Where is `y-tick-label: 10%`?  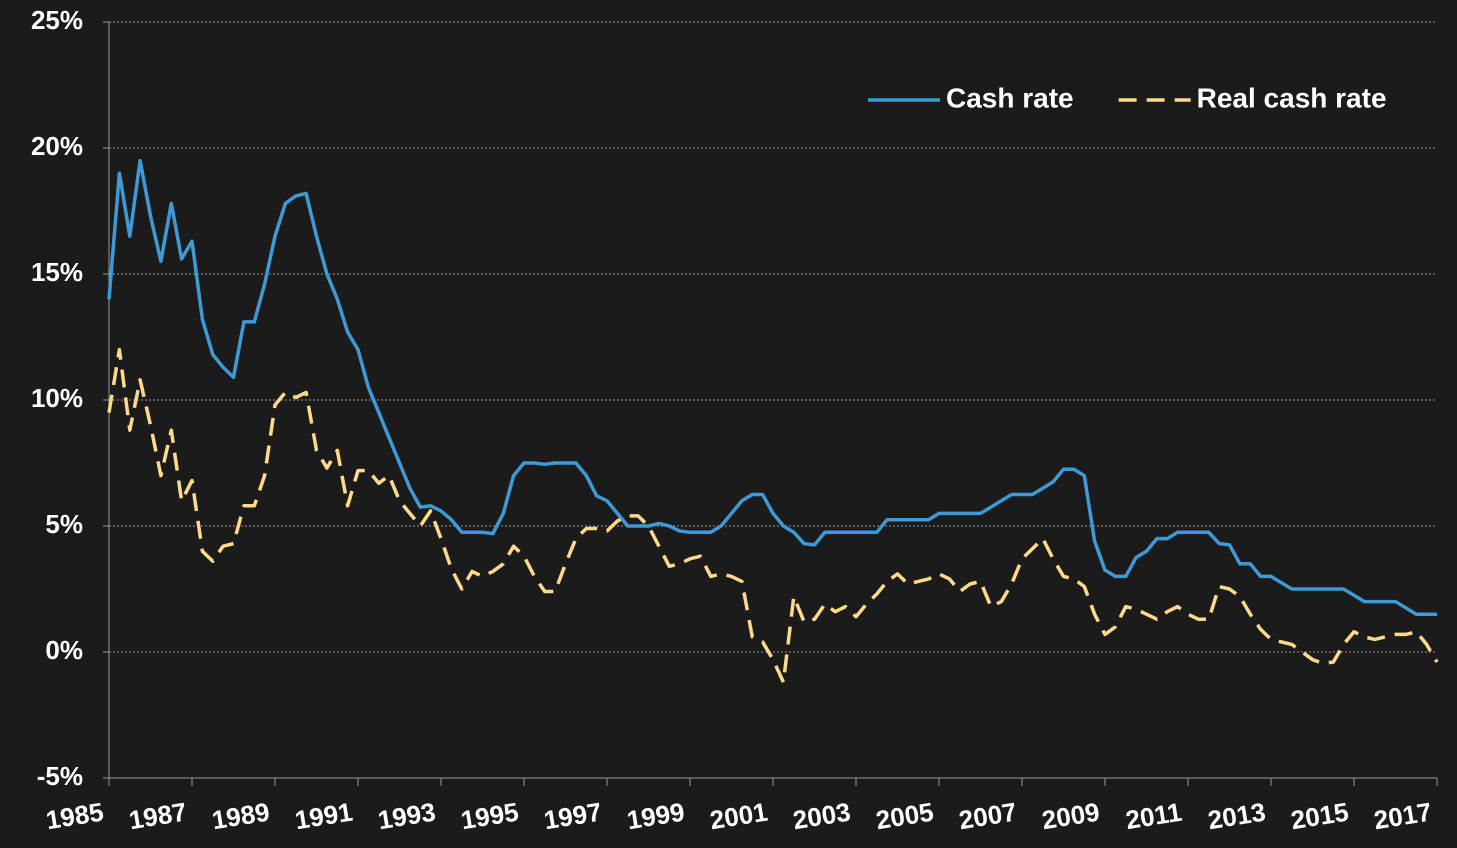
y-tick-label: 10% is located at coordinates (57, 398).